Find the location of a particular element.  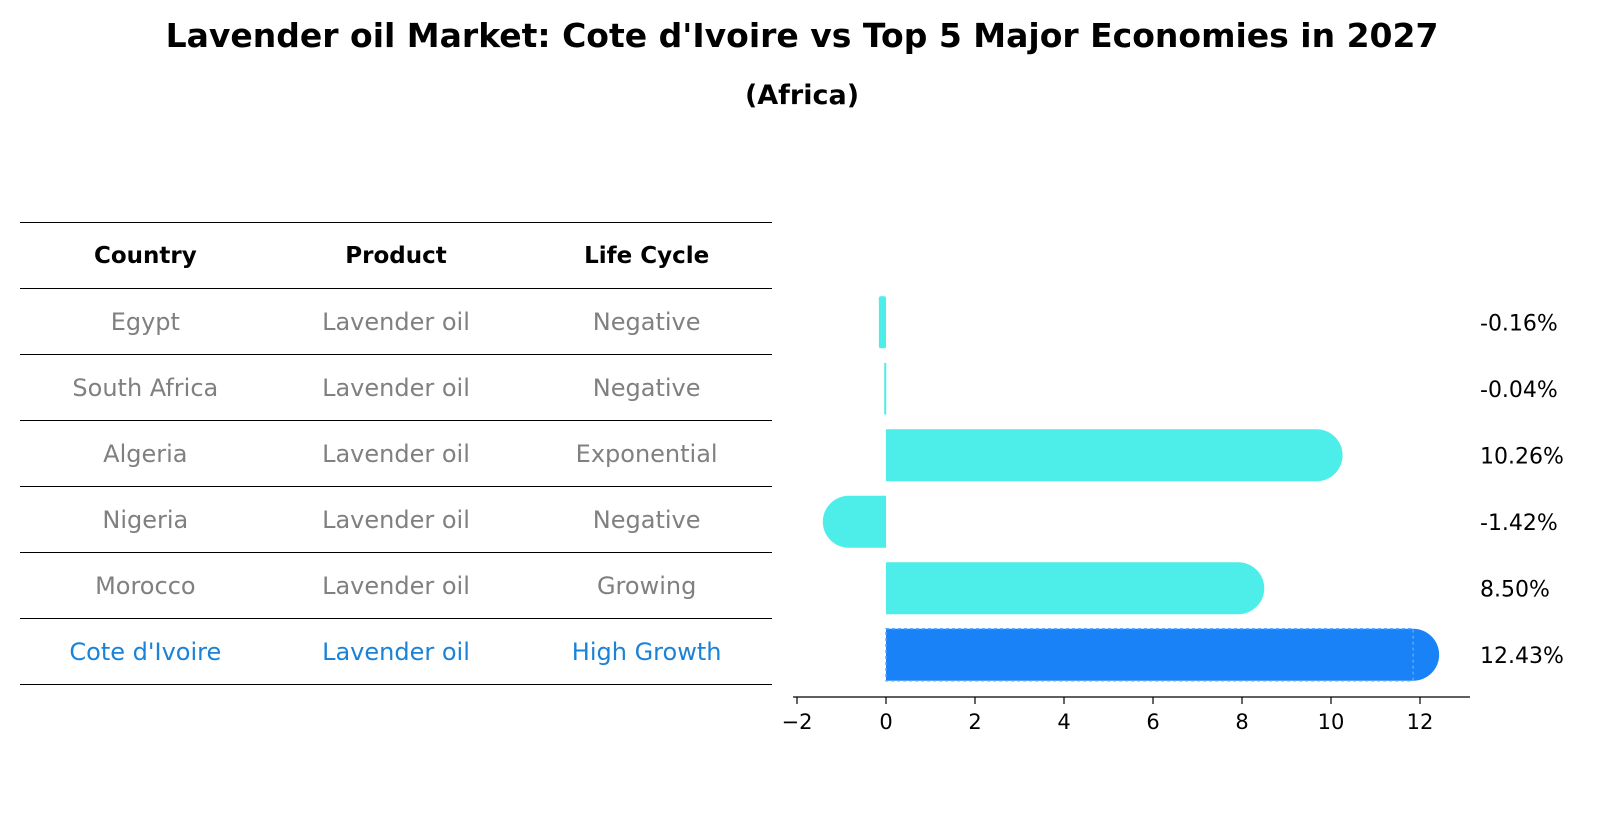

cell-country: Nigeria is located at coordinates (145, 519).